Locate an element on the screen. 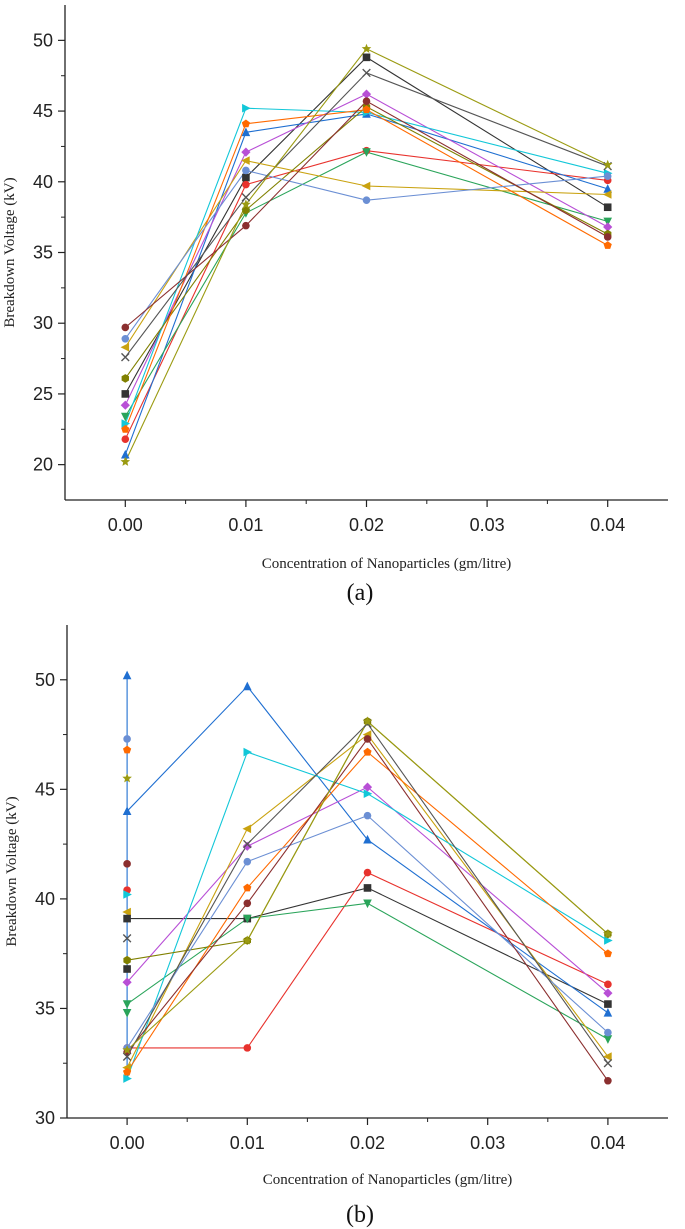  x-tick-label: 0.01 is located at coordinates (245, 525).